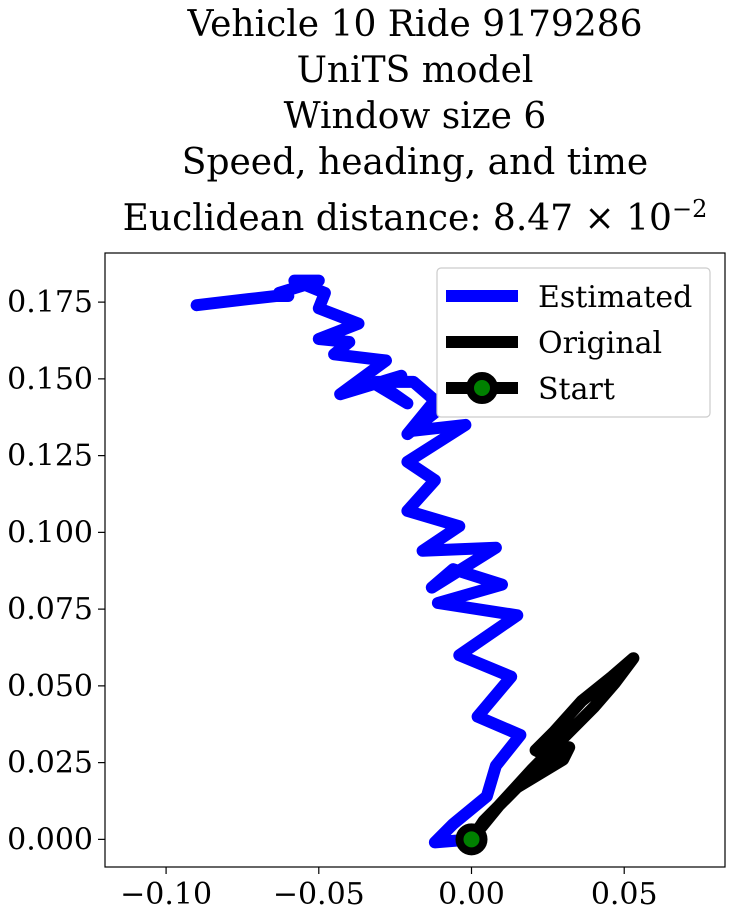 The image size is (733, 916). I want to click on title-line-4: Speed, heading, and time, so click(415, 162).